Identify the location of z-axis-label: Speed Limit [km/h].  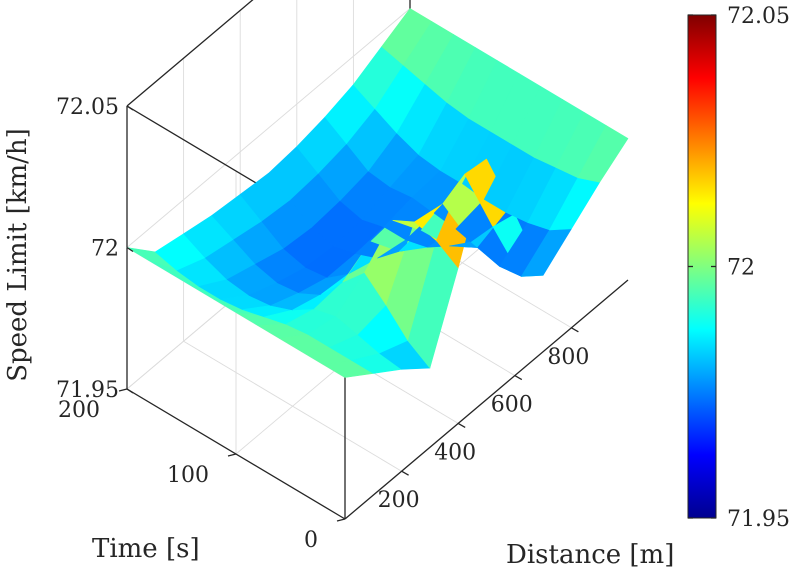
(18, 255).